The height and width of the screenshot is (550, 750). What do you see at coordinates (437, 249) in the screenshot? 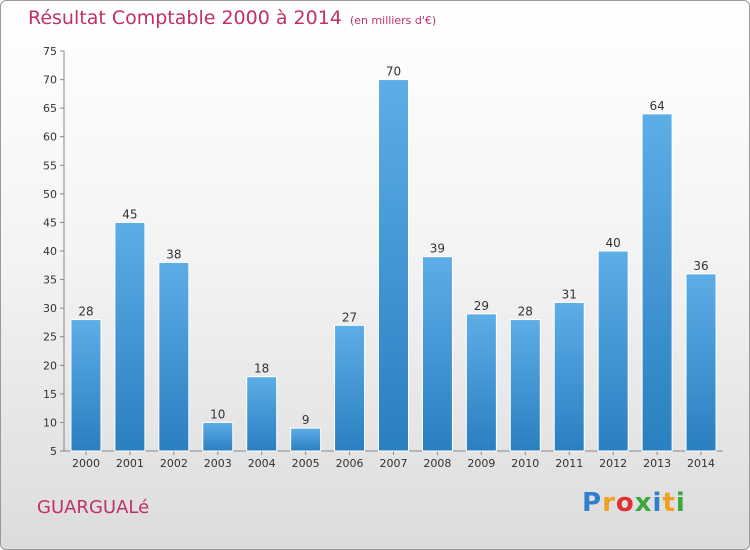
I see `data-label-2008: 39` at bounding box center [437, 249].